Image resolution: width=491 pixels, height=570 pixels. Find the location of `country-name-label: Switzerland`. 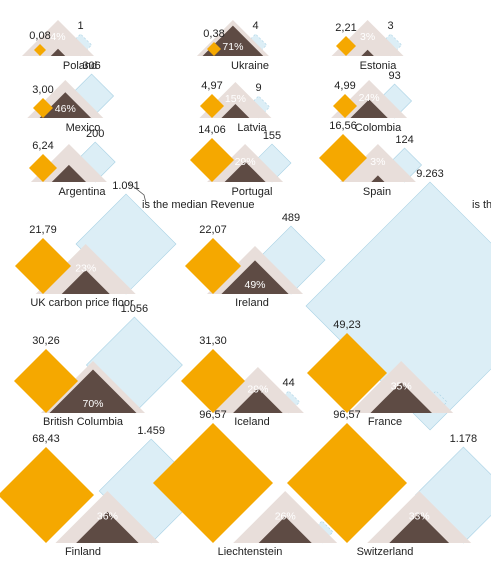

country-name-label: Switzerland is located at coordinates (385, 552).